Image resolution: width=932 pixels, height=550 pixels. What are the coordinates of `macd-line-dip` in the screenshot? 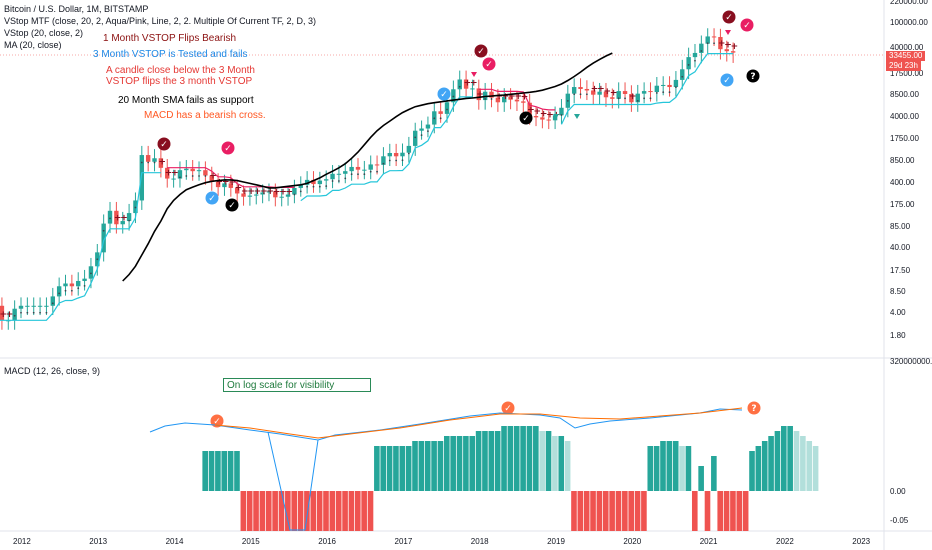 It's located at (293, 481).